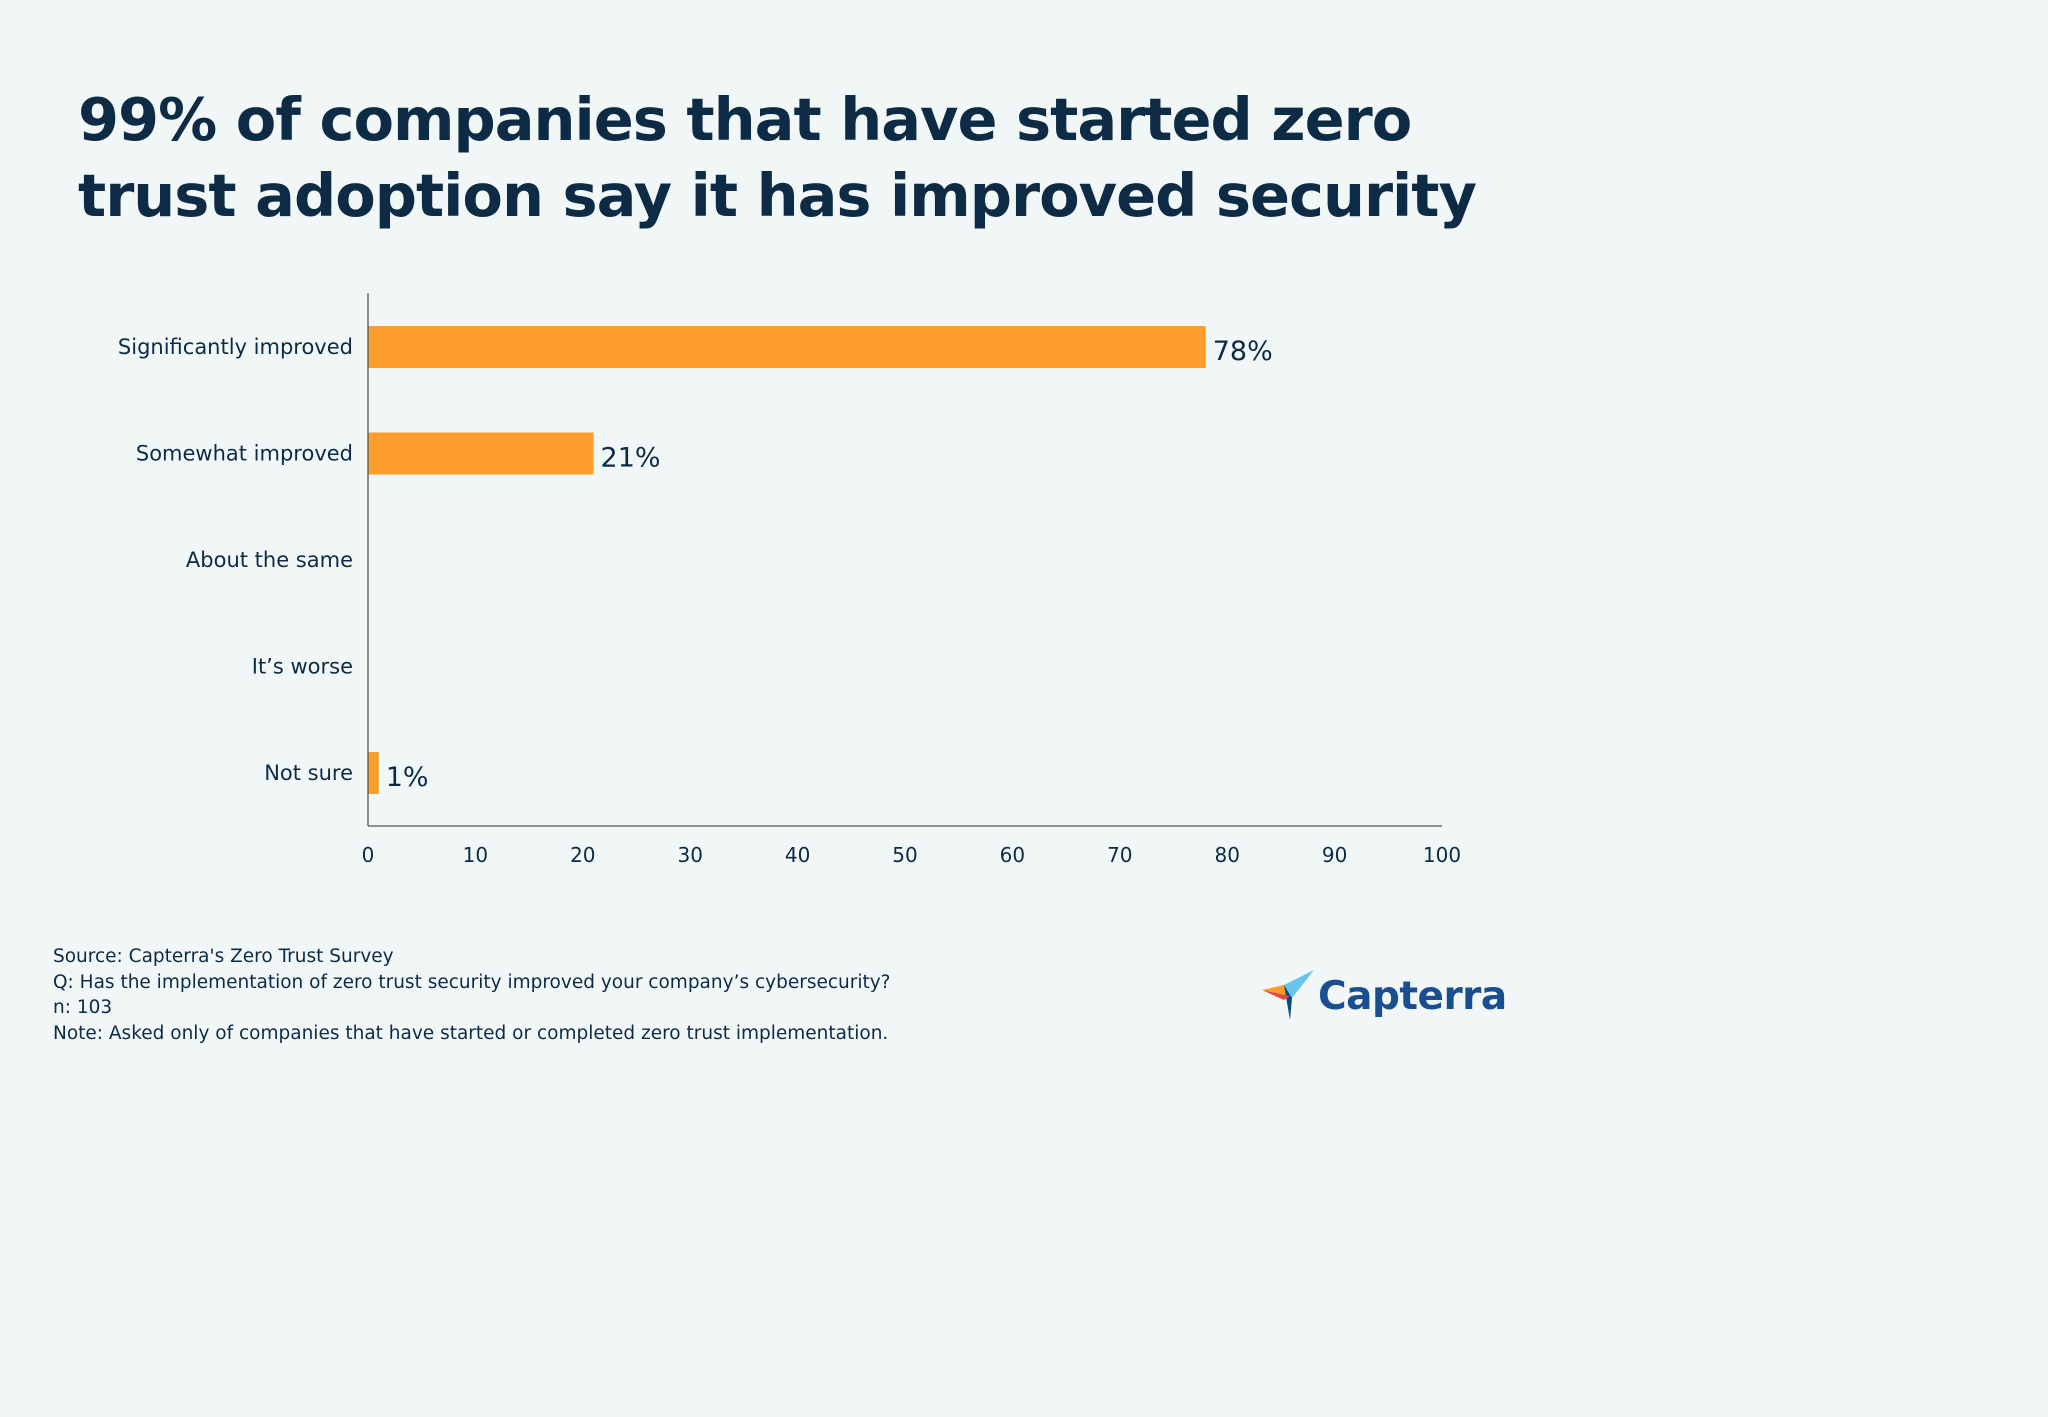  What do you see at coordinates (481, 453) in the screenshot?
I see `bar-somewhat-improved` at bounding box center [481, 453].